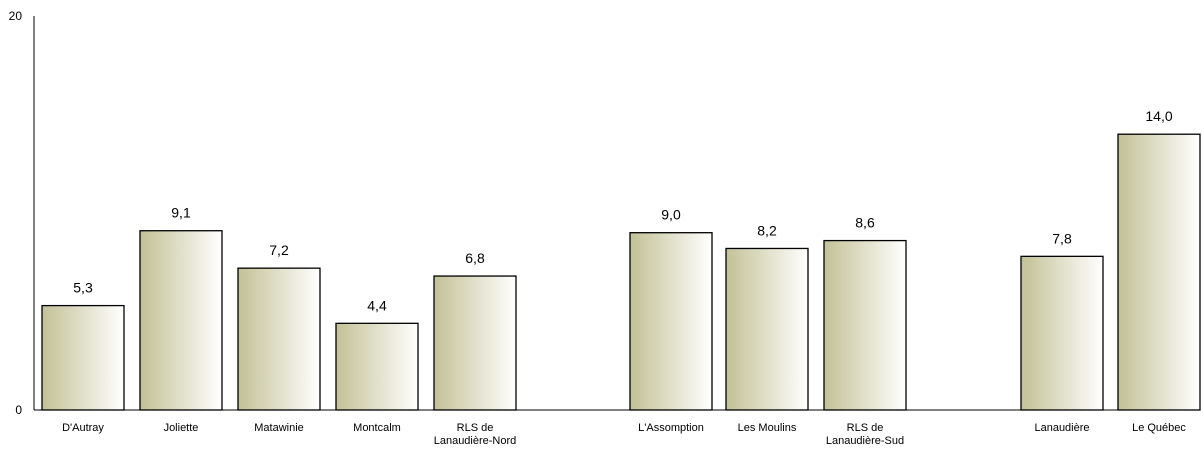 The height and width of the screenshot is (449, 1204). What do you see at coordinates (865, 223) in the screenshot?
I see `value-label-7: 8,6` at bounding box center [865, 223].